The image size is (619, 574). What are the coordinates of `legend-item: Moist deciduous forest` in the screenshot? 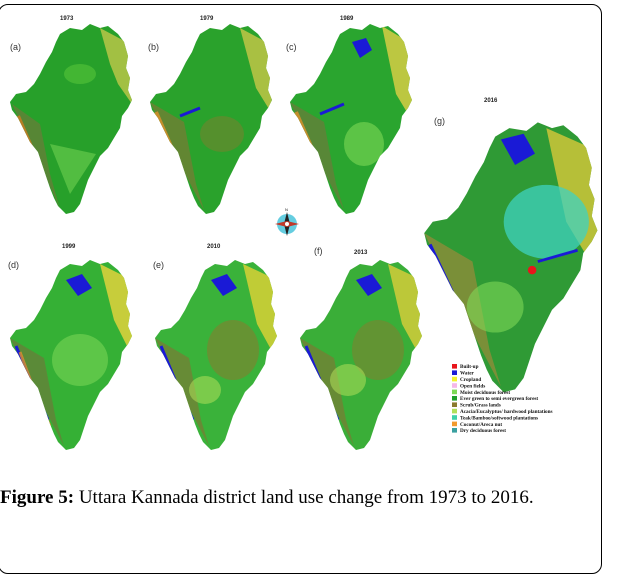 It's located at (481, 392).